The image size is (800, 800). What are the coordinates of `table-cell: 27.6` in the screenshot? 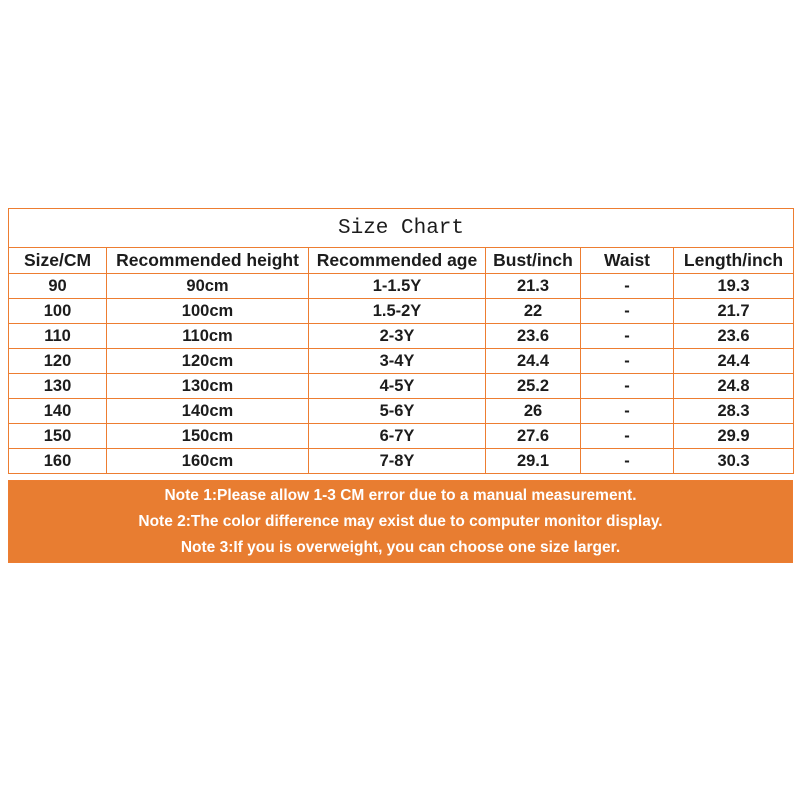 It's located at (533, 436).